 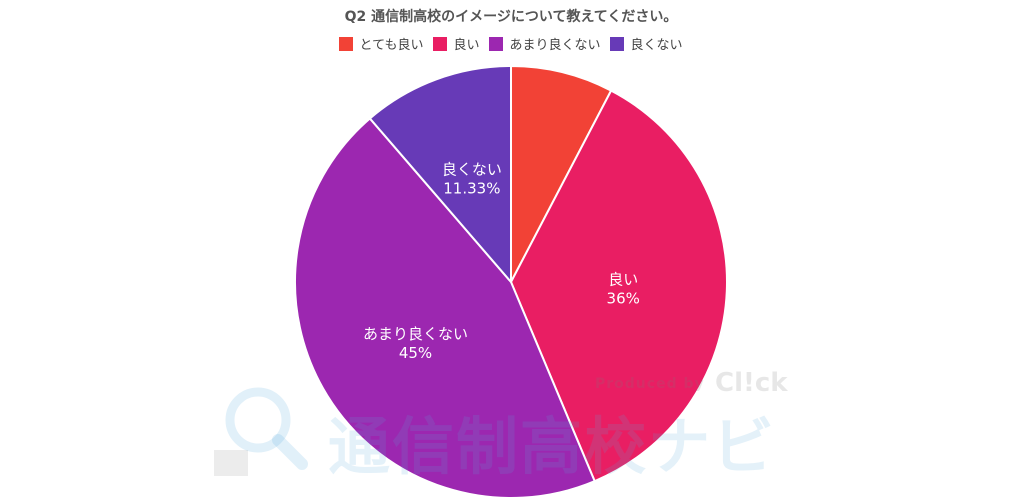 What do you see at coordinates (555, 45) in the screenshot?
I see `legend-label: あまり良くない` at bounding box center [555, 45].